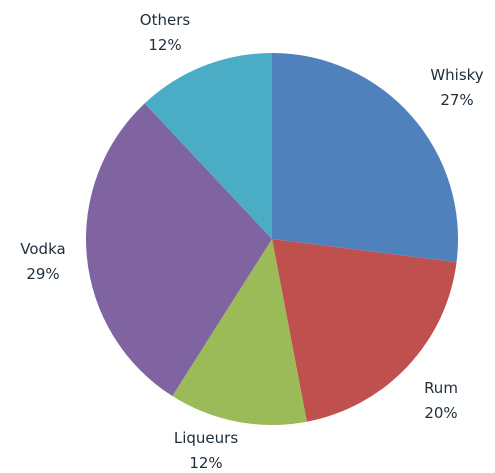 This screenshot has height=473, width=495. Describe the element at coordinates (42, 249) in the screenshot. I see `slice-label-vodka: Vodka` at that location.